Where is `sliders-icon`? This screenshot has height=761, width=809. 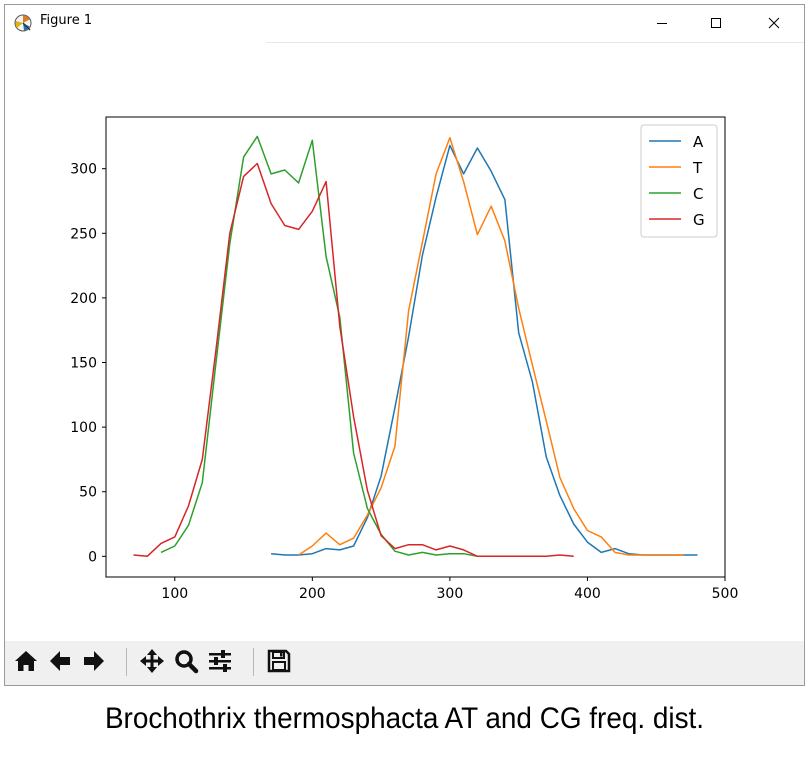 sliders-icon is located at coordinates (220, 661).